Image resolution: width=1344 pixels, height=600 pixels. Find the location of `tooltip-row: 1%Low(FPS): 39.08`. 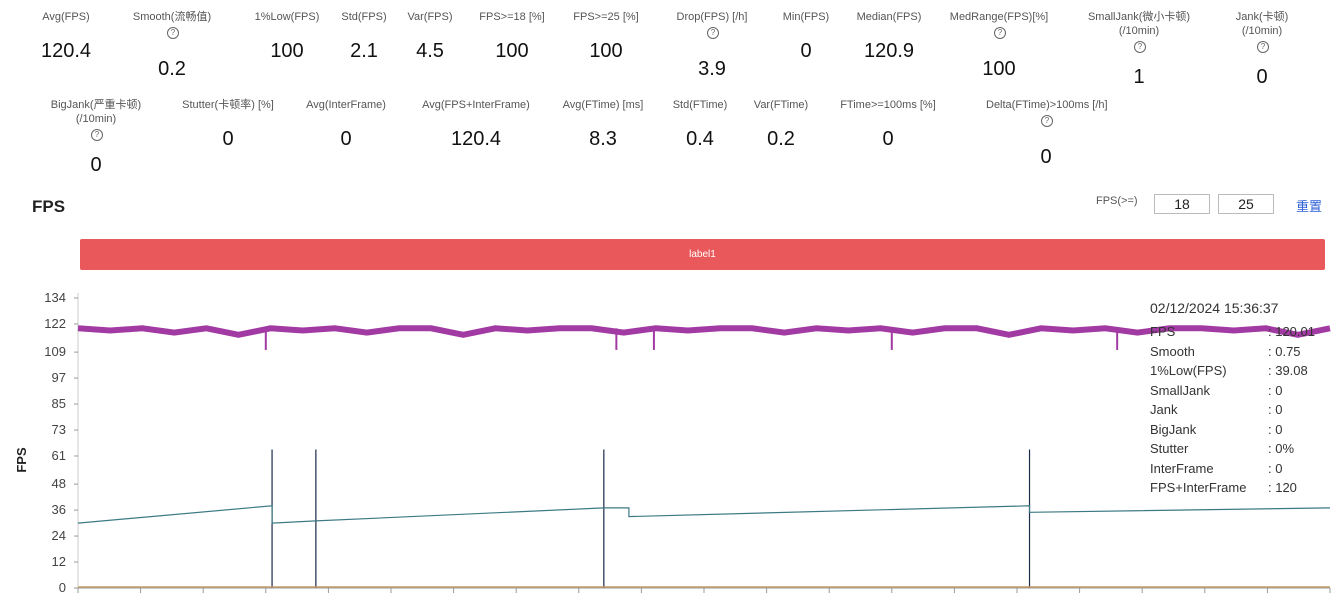

tooltip-row: 1%Low(FPS): 39.08 is located at coordinates (1239, 373).